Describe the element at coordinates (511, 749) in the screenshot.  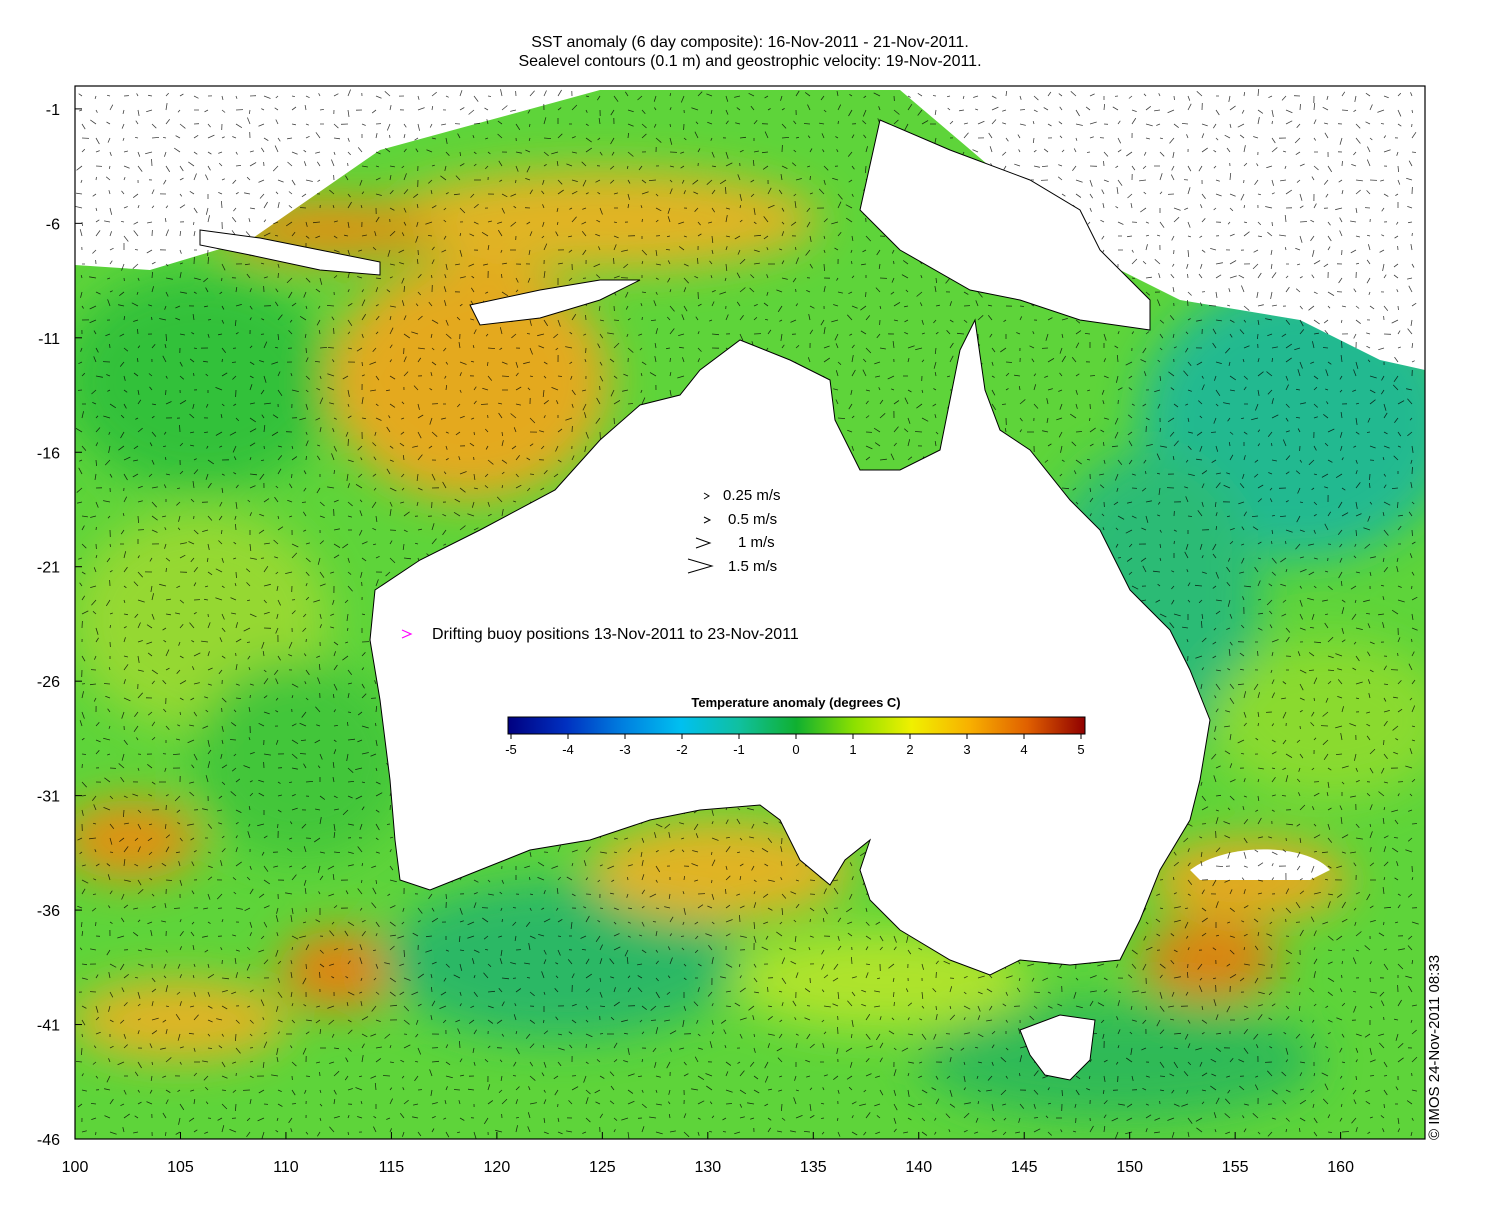
I see `colorbar-tick-label: -5` at that location.